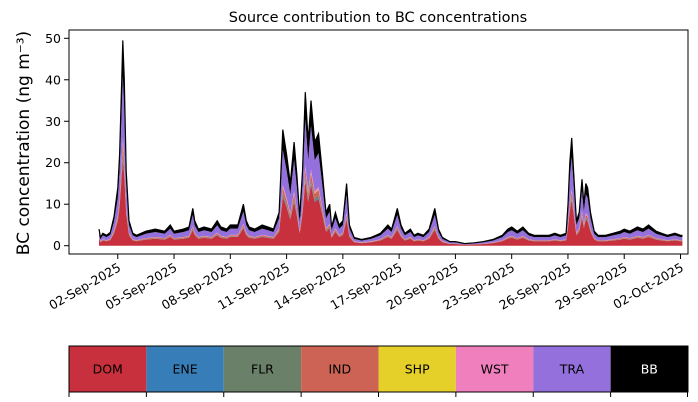 This screenshot has width=698, height=402. I want to click on y-tick-label: 40, so click(53, 79).